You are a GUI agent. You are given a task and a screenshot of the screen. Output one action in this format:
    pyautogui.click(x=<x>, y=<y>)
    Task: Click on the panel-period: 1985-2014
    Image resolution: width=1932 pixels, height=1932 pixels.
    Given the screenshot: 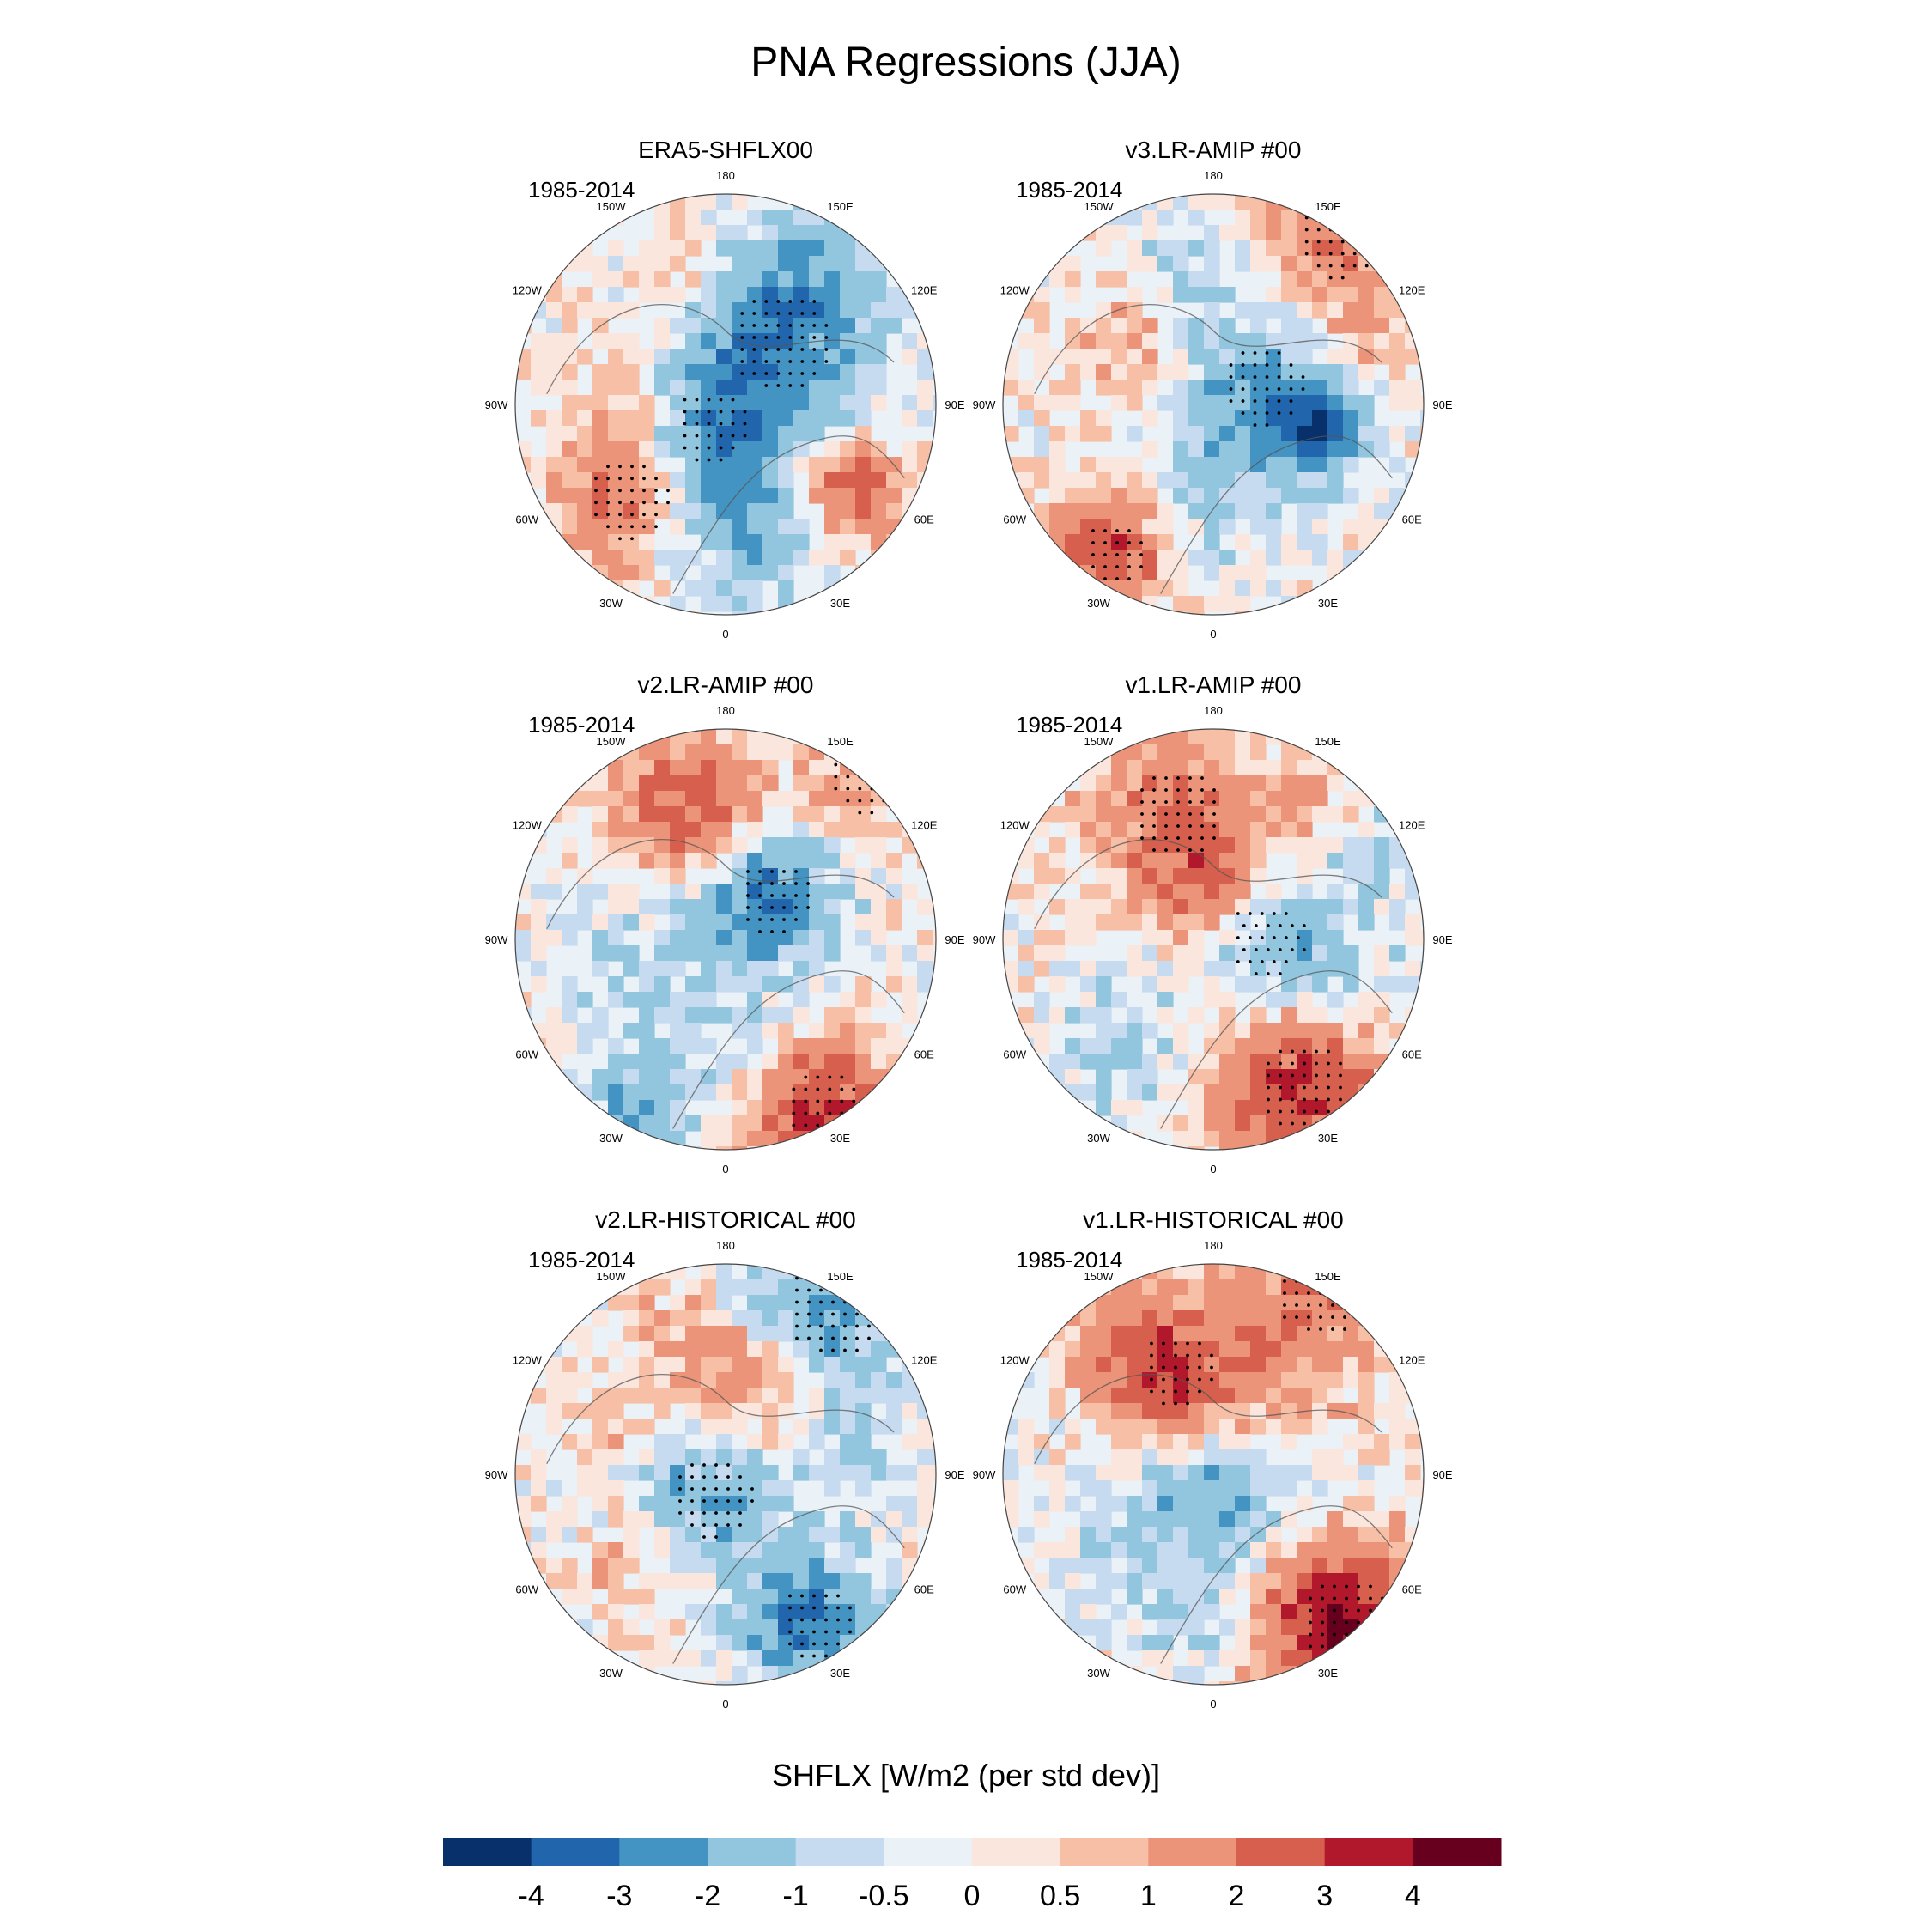 What is the action you would take?
    pyautogui.click(x=1069, y=1260)
    